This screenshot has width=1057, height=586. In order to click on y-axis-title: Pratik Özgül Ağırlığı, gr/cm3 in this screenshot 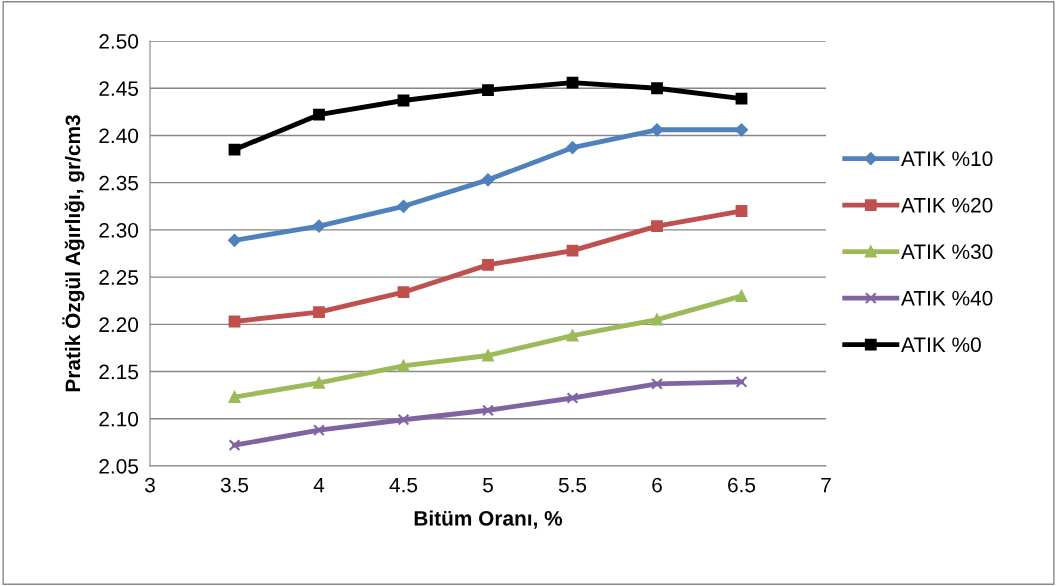, I will do `click(73, 253)`.